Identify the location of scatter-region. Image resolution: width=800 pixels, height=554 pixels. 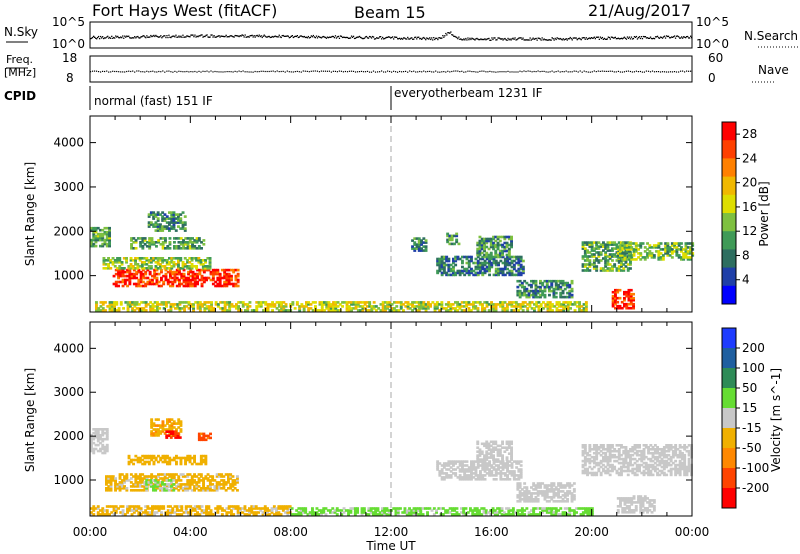
(341, 306).